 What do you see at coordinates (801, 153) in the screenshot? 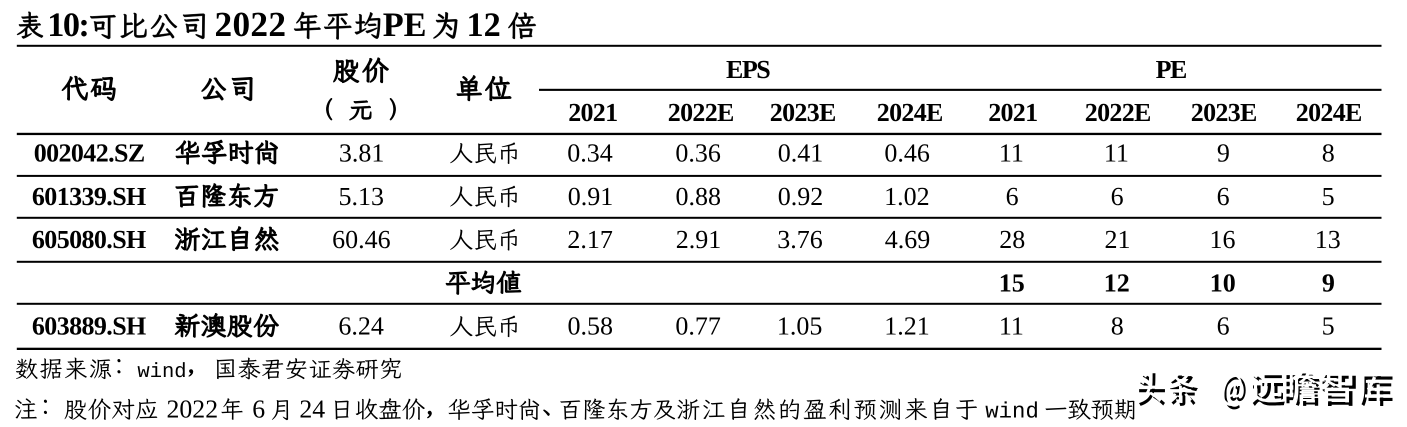
I see `svg-text: 0.41` at bounding box center [801, 153].